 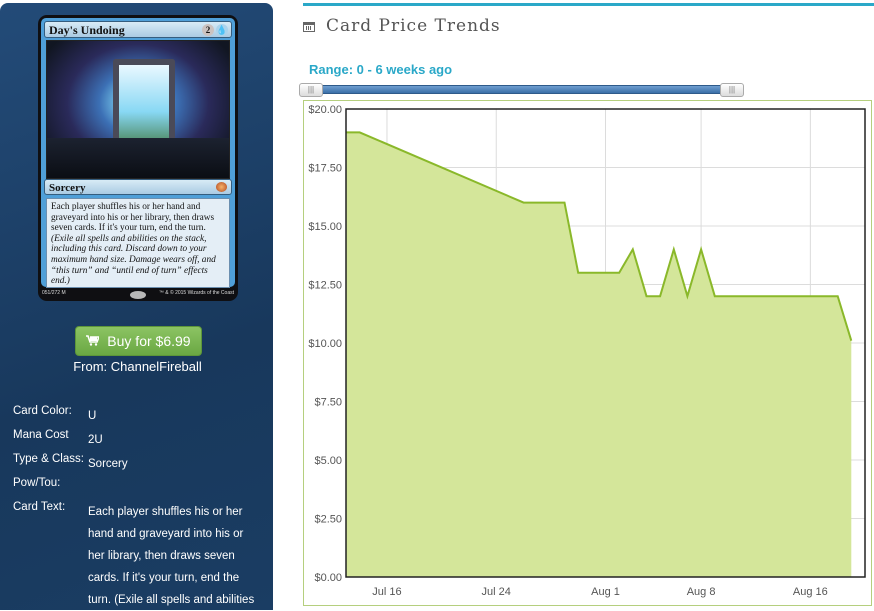 I want to click on slider-track, so click(x=523, y=89).